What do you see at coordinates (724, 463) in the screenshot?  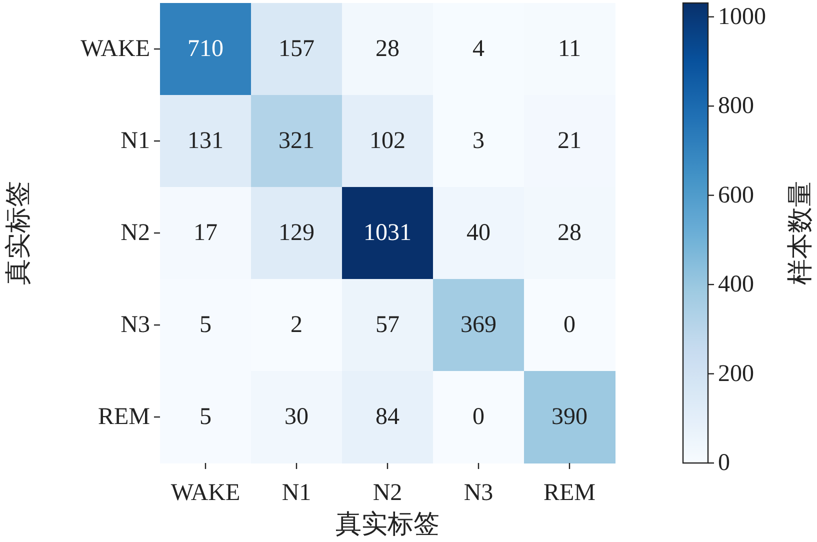 I see `color-bar-label: 0` at bounding box center [724, 463].